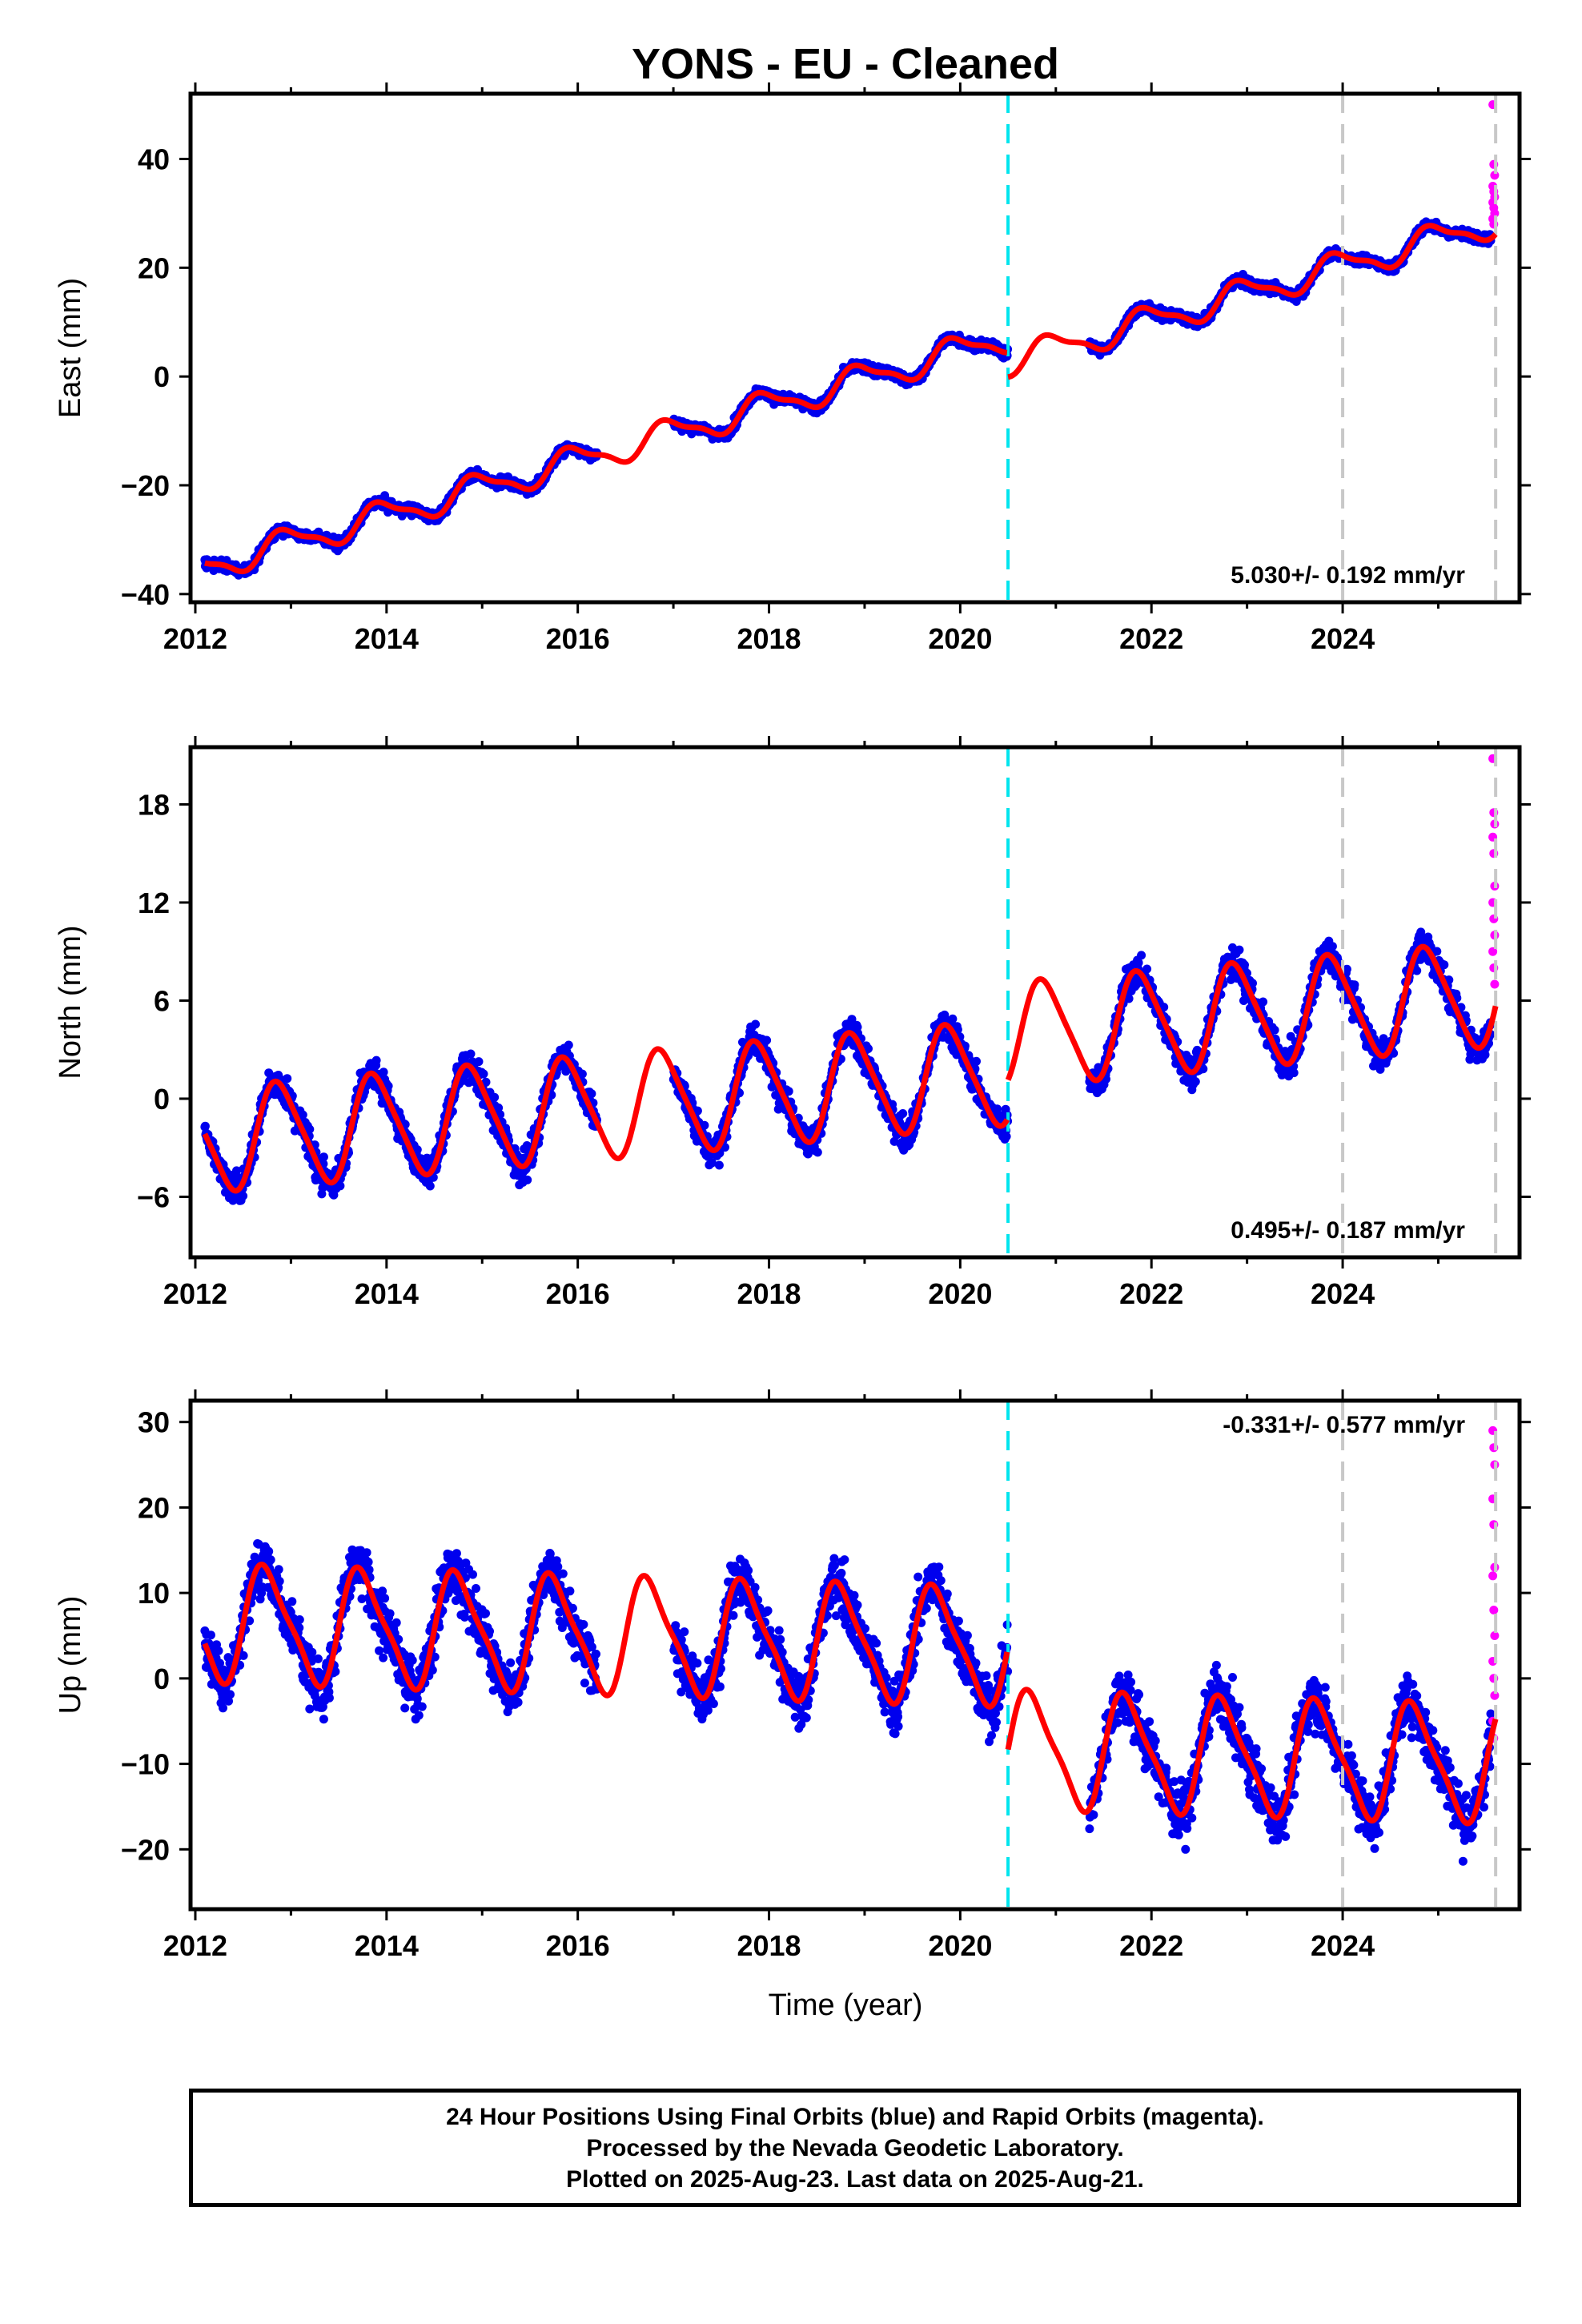 This screenshot has width=1582, height=2324. Describe the element at coordinates (154, 267) in the screenshot. I see `east-y-tick-label: 20` at that location.